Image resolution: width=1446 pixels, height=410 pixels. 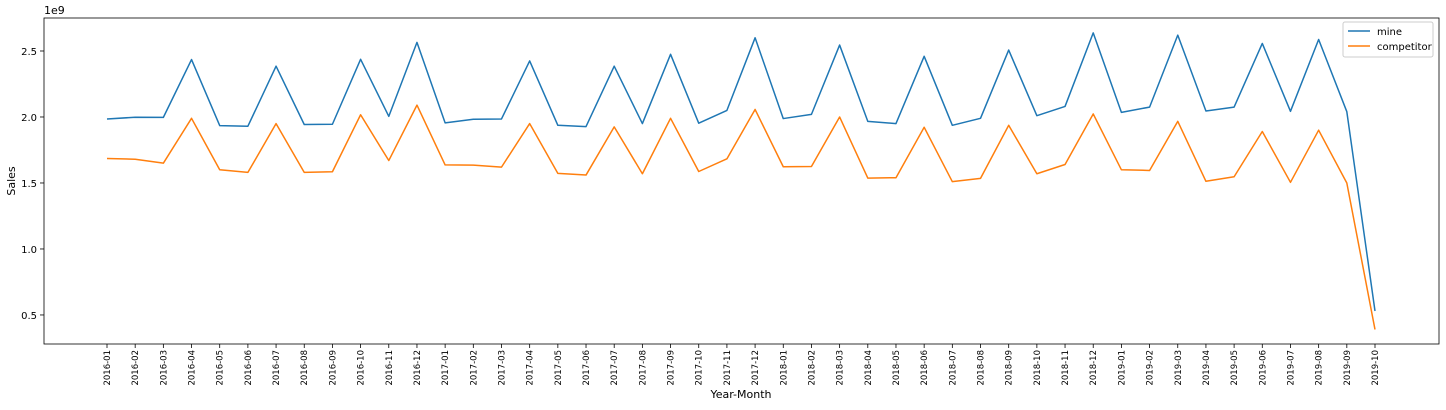 I want to click on x-tick-label: 2018-03, so click(x=841, y=368).